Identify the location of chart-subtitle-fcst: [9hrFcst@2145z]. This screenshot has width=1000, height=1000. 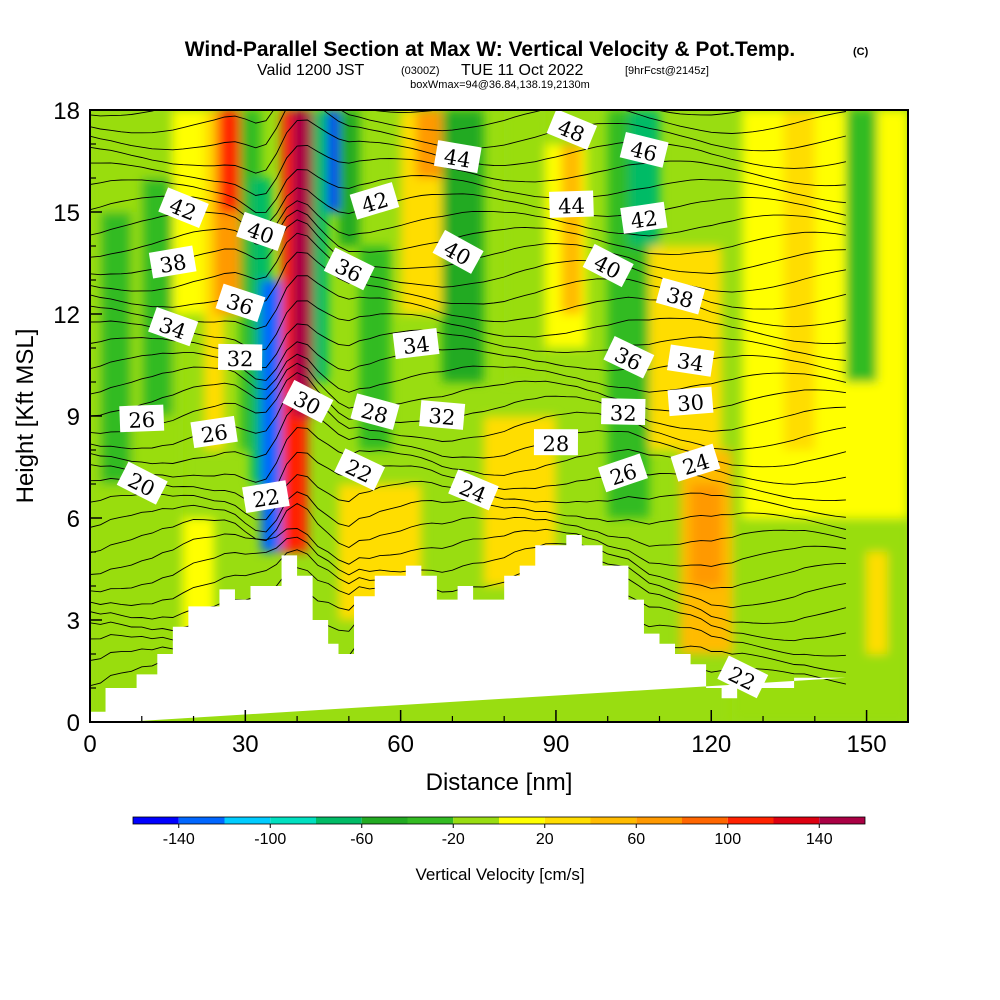
(667, 71).